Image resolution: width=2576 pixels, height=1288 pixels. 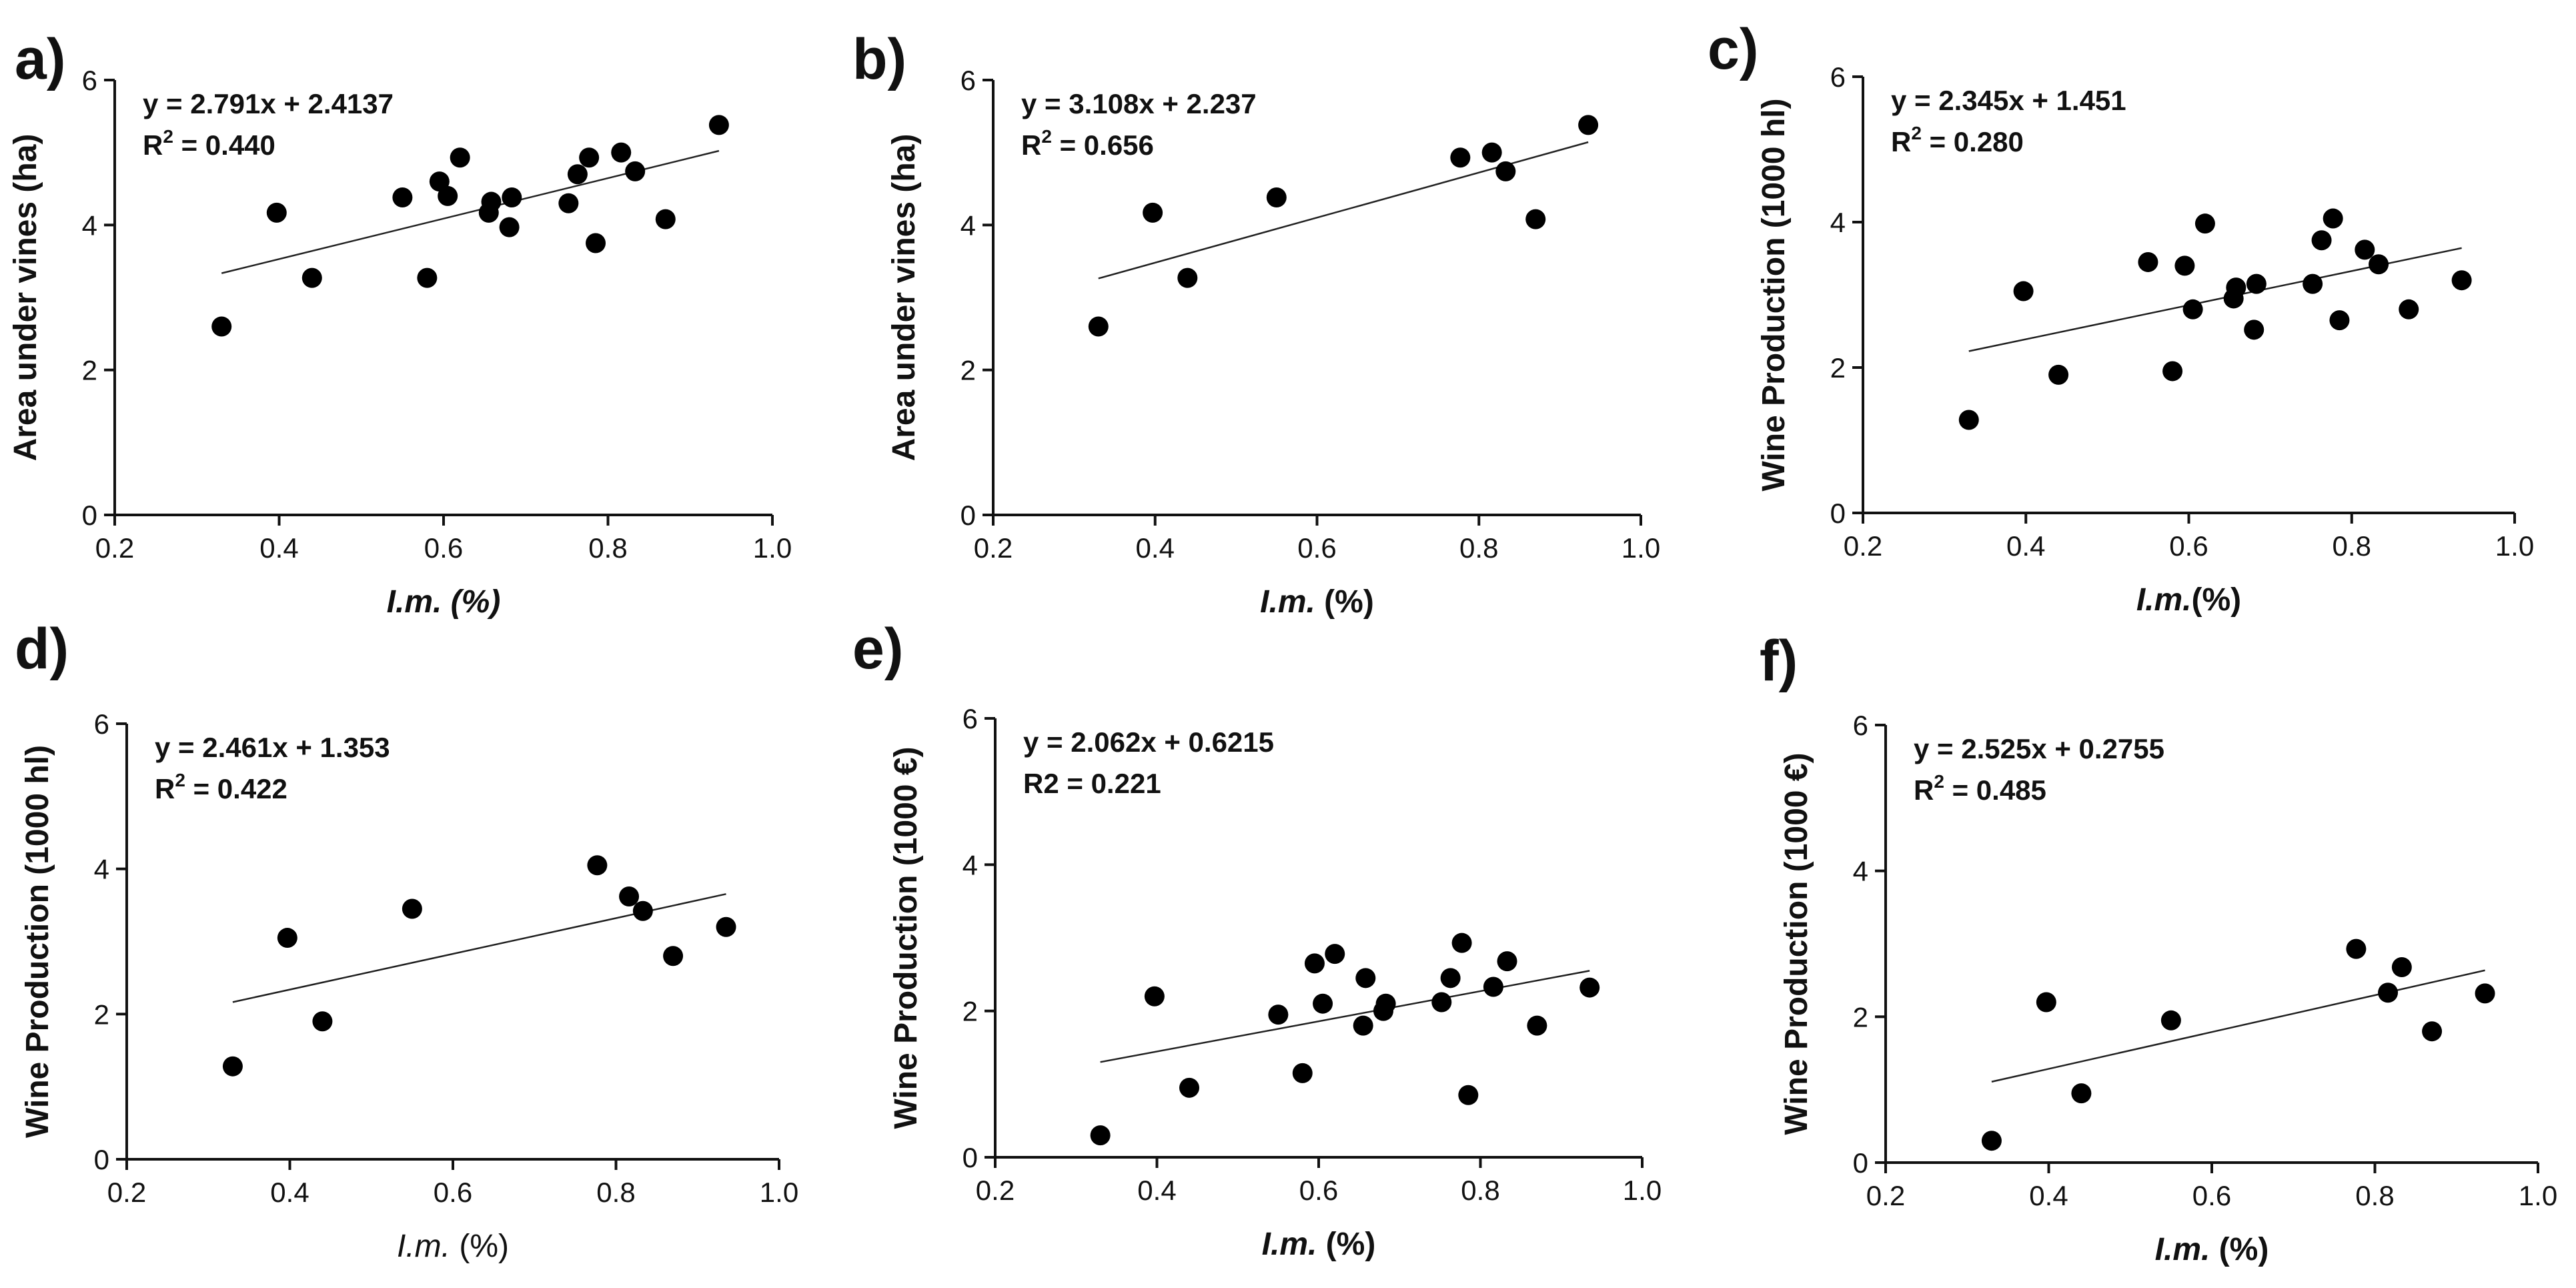 I want to click on y-axis-label: Area under vines (ha), so click(x=26, y=298).